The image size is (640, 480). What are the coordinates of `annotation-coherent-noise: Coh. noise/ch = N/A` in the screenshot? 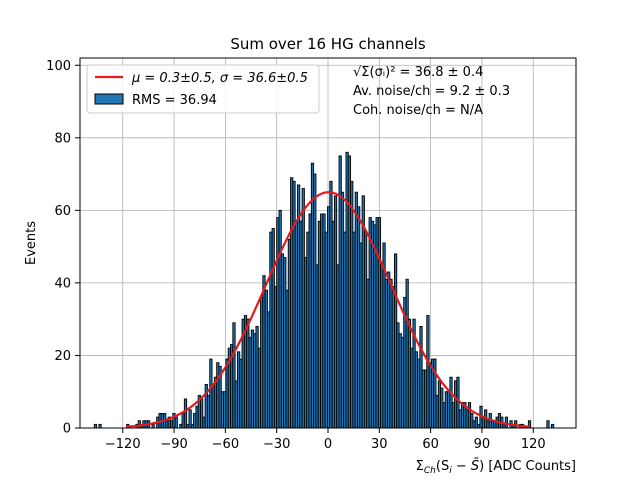 It's located at (418, 110).